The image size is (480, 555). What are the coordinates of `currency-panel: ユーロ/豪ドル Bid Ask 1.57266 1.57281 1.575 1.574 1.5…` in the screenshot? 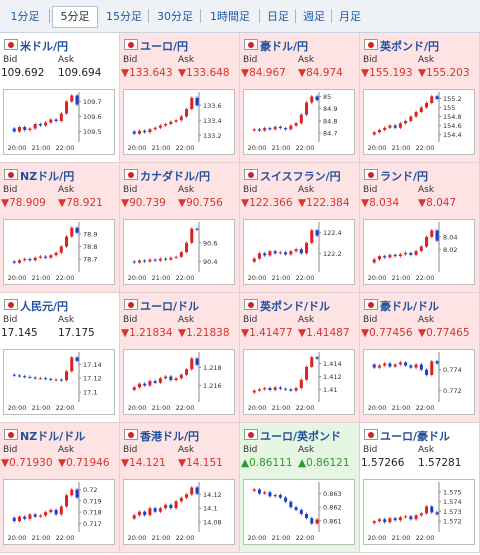 It's located at (420, 488).